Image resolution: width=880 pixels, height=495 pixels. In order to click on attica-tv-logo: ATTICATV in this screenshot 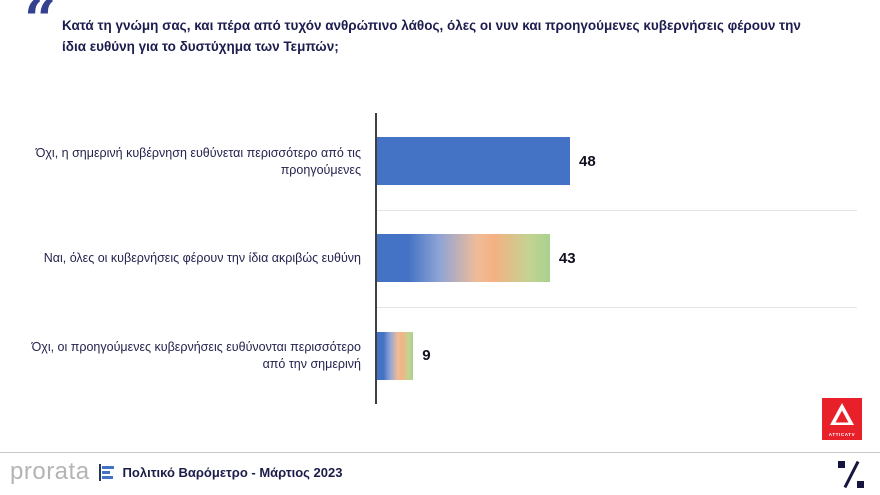, I will do `click(842, 419)`.